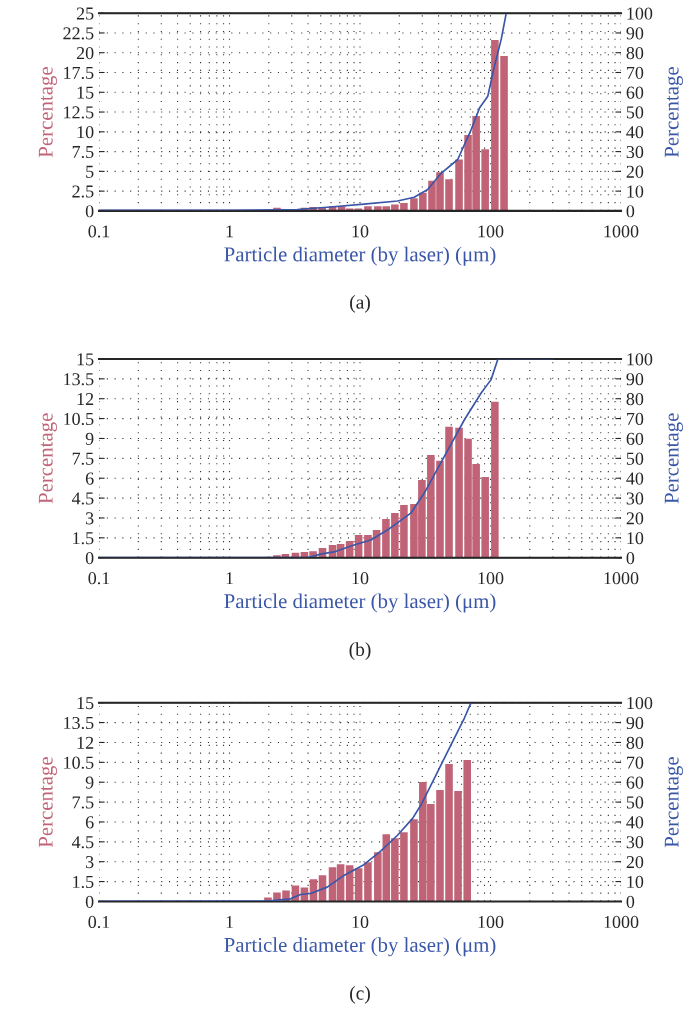 This screenshot has width=690, height=1014. Describe the element at coordinates (360, 304) in the screenshot. I see `text: (a)` at that location.